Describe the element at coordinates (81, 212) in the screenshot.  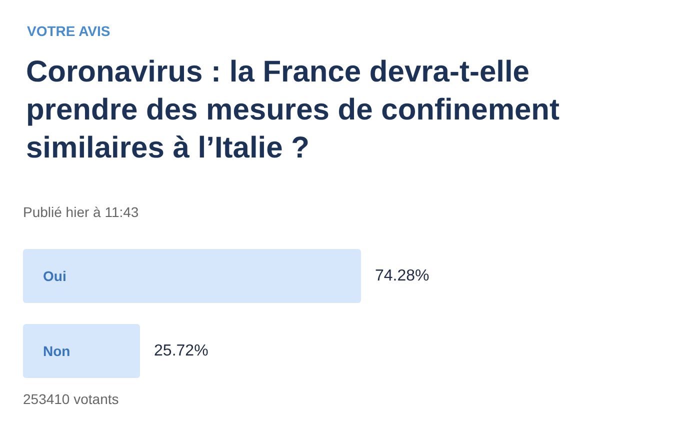
I see `text: Publié hier à 11:43` at that location.